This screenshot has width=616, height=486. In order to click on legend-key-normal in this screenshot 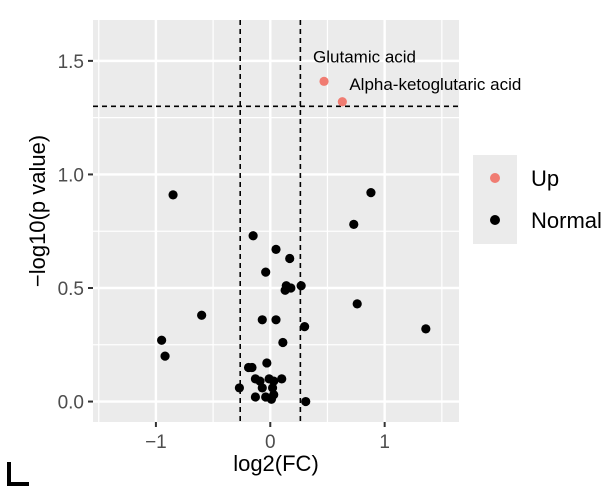, I will do `click(495, 220)`.